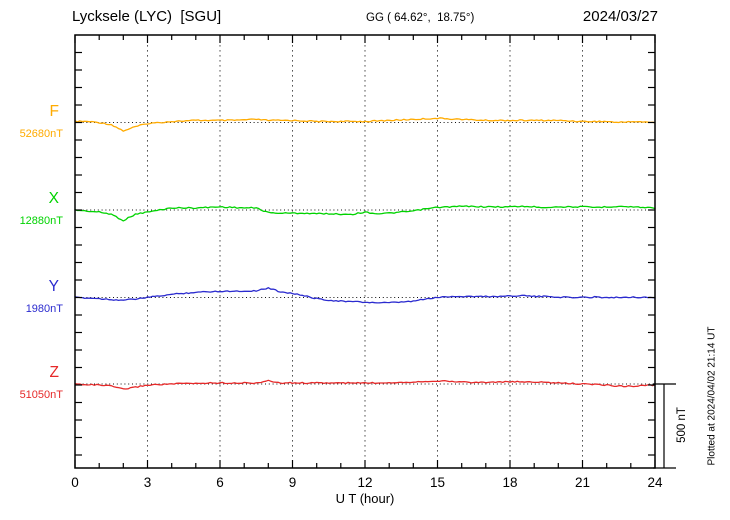 The width and height of the screenshot is (730, 520). I want to click on channel-label-X: X, so click(53, 198).